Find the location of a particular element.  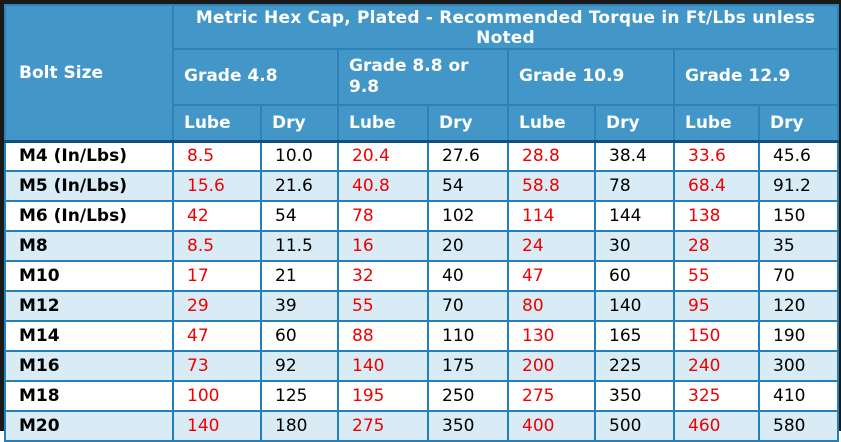

lube-value-cell: 78 is located at coordinates (383, 216).